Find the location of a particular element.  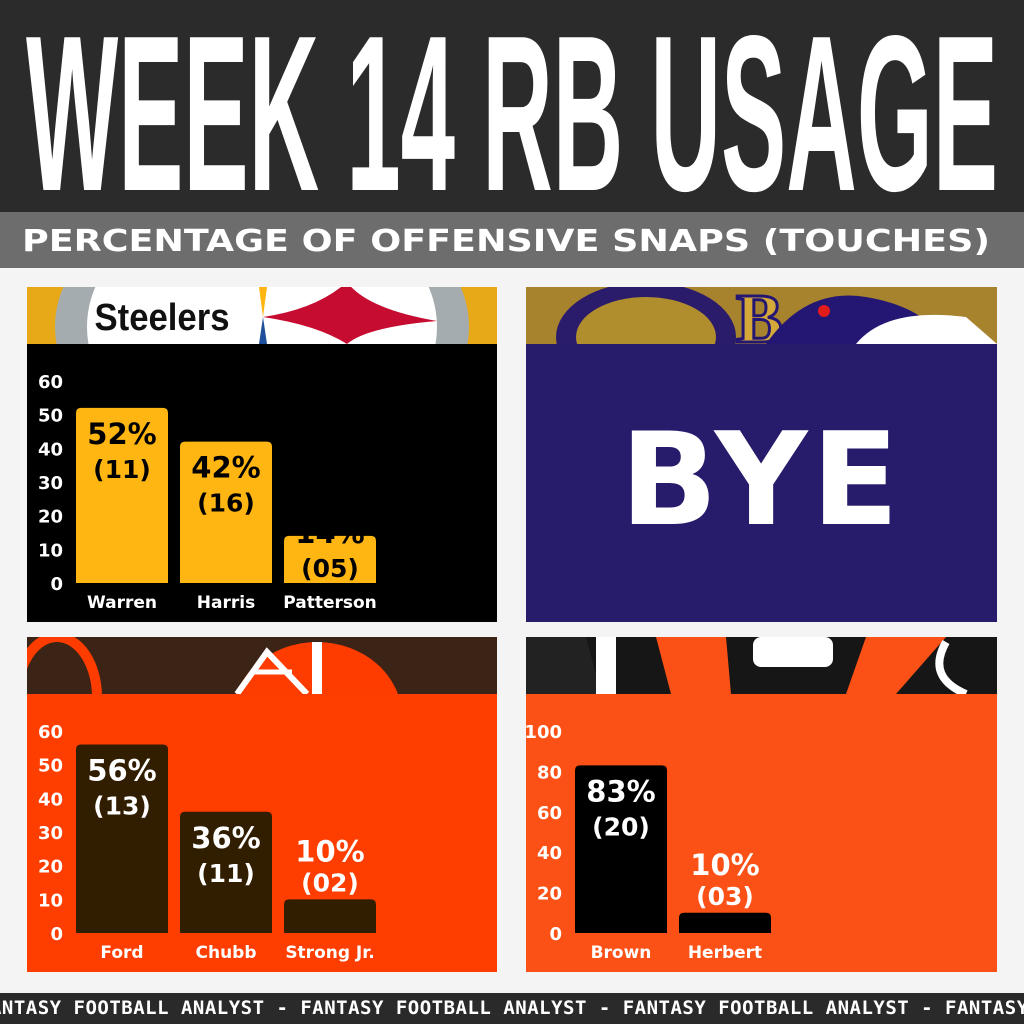

steelers-logo: Steelers is located at coordinates (262, 315).